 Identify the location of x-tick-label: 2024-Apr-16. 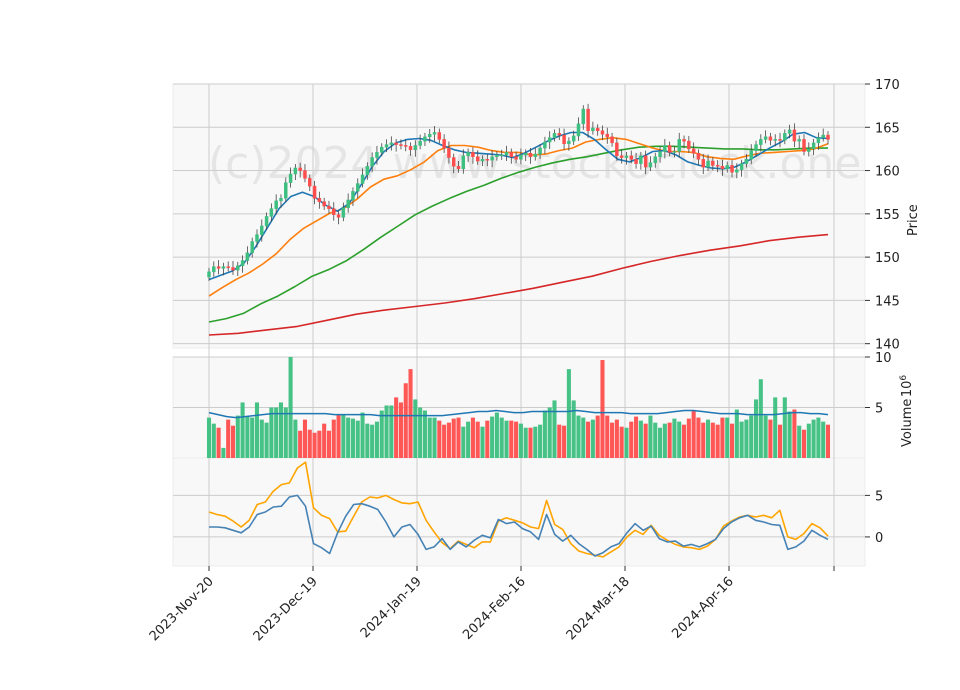
(702, 607).